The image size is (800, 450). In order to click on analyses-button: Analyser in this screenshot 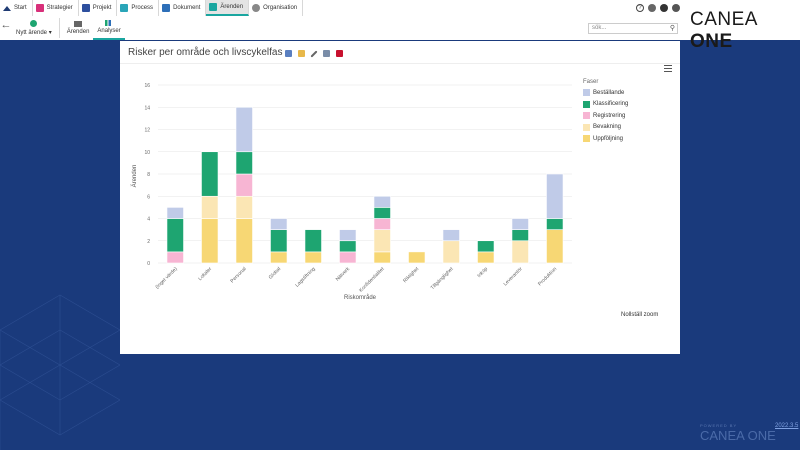, I will do `click(109, 28)`.